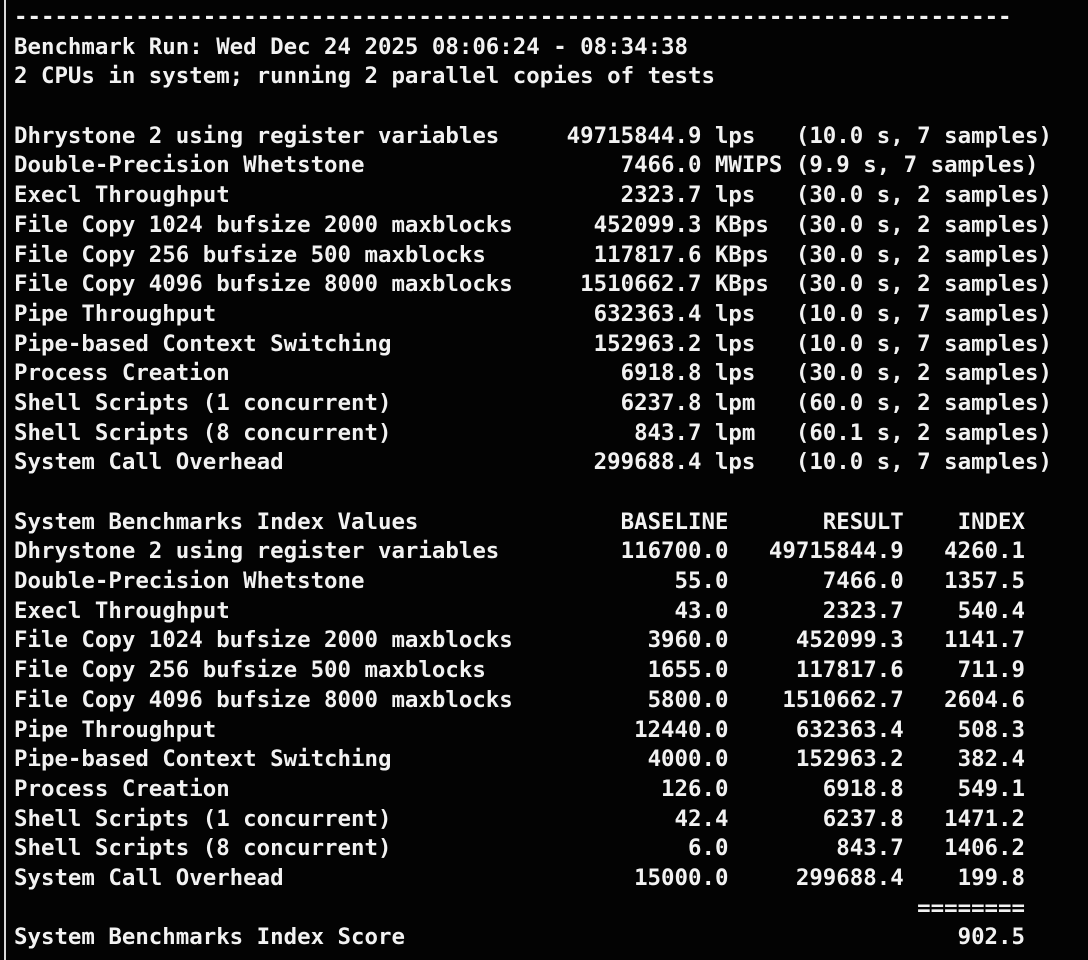  Describe the element at coordinates (674, 521) in the screenshot. I see `column-header-baseline: BASELINE` at that location.